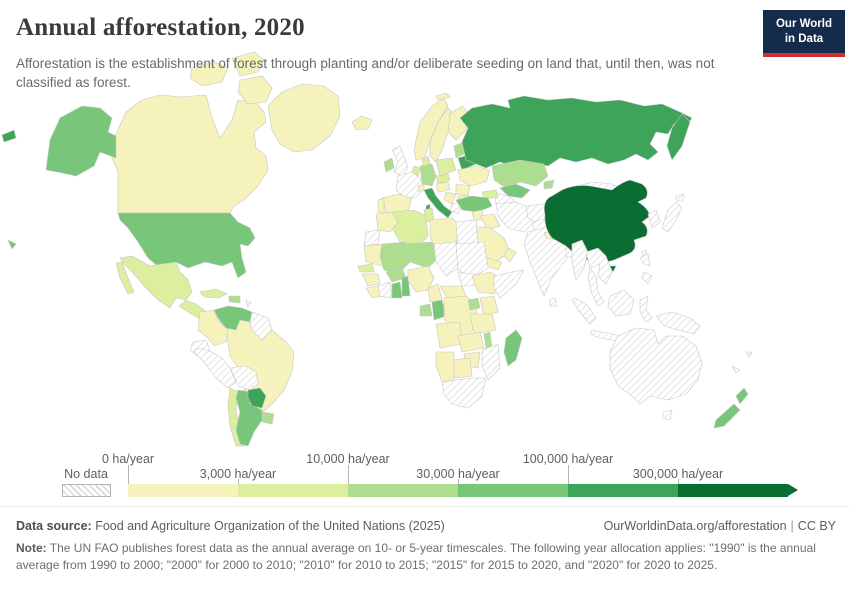 The height and width of the screenshot is (601, 850). What do you see at coordinates (474, 204) in the screenshot?
I see `country-turkey` at bounding box center [474, 204].